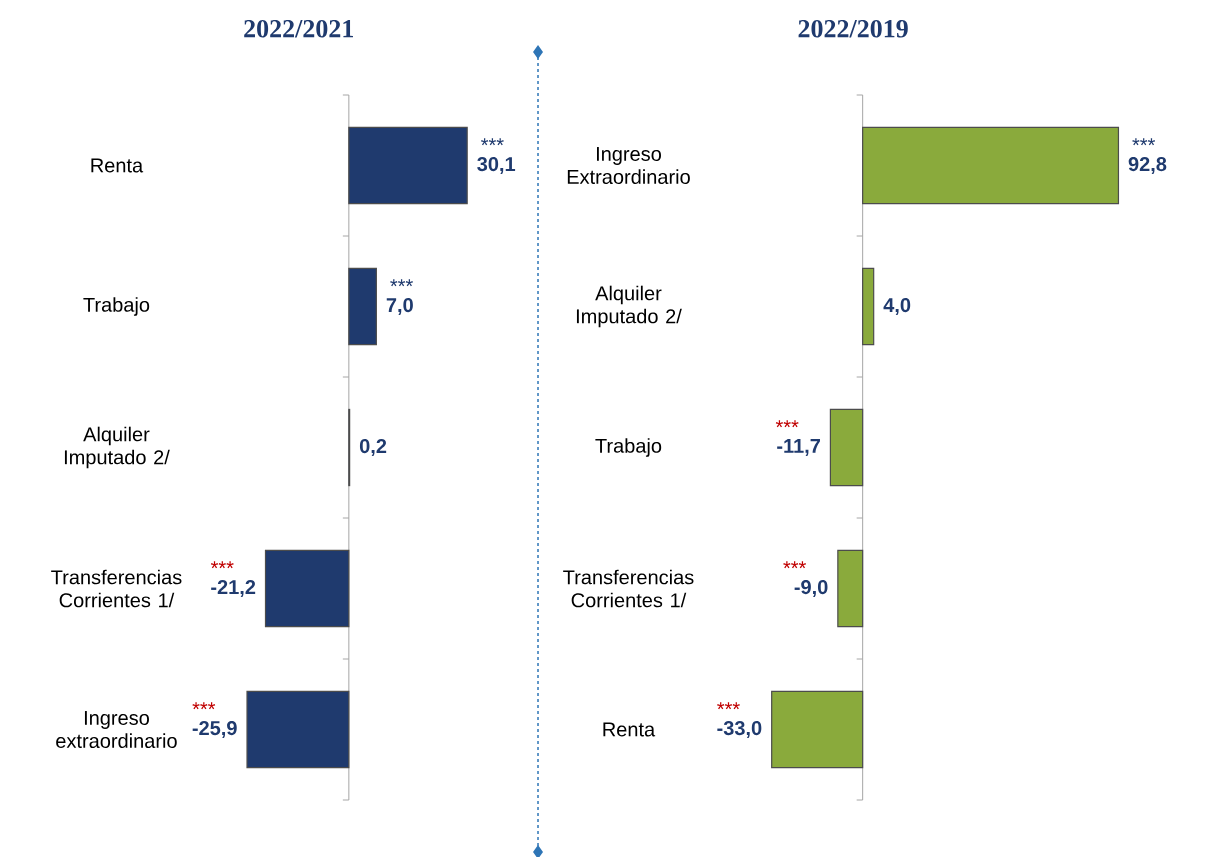 Image resolution: width=1209 pixels, height=857 pixels. Describe the element at coordinates (853, 28) in the screenshot. I see `chart-title: 2022/2019` at that location.